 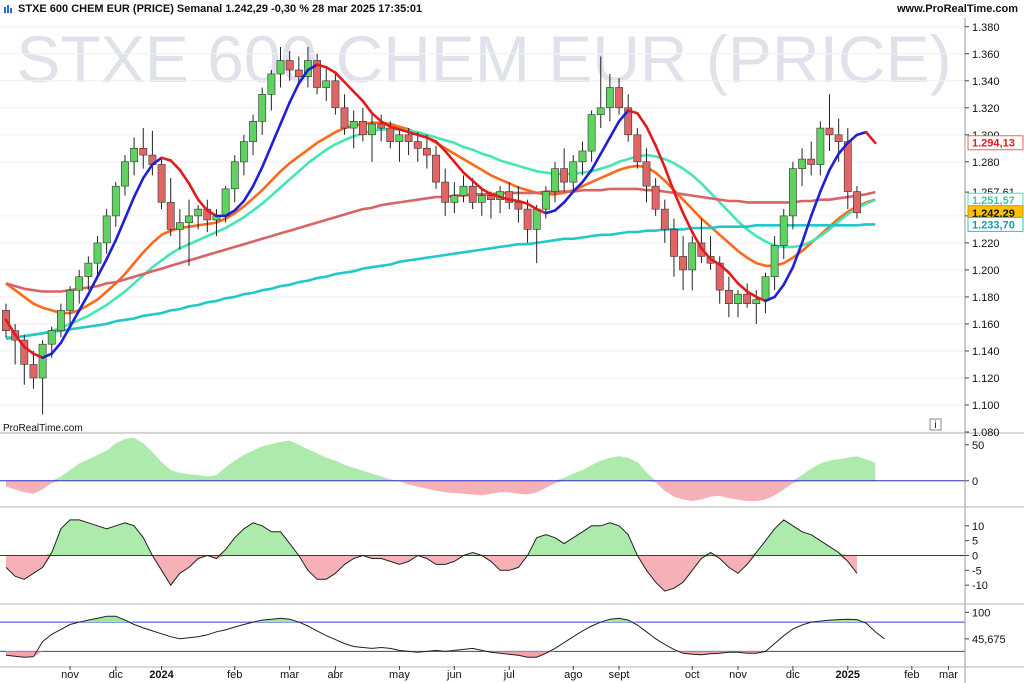 I want to click on y-tick-label: 1.320, so click(x=986, y=109).